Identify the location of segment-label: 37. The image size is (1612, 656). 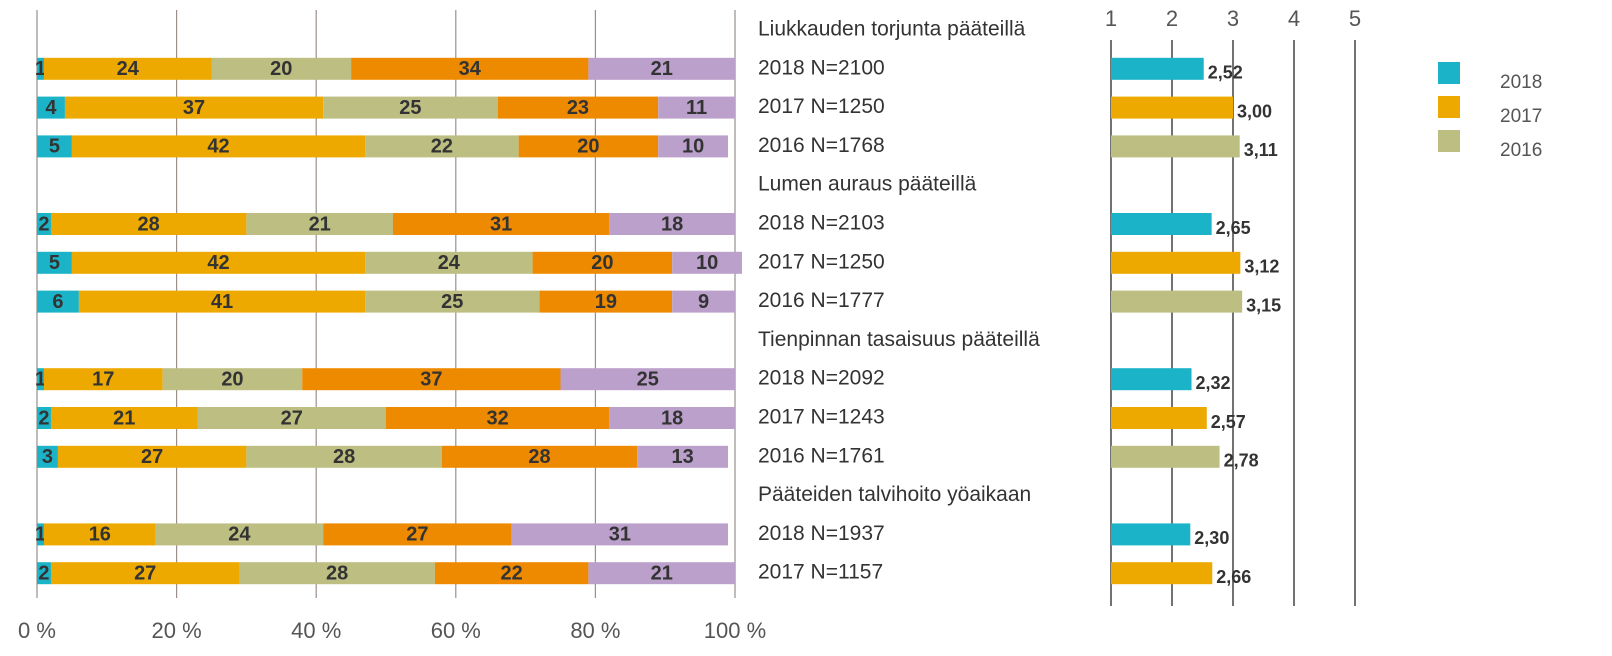
(431, 379).